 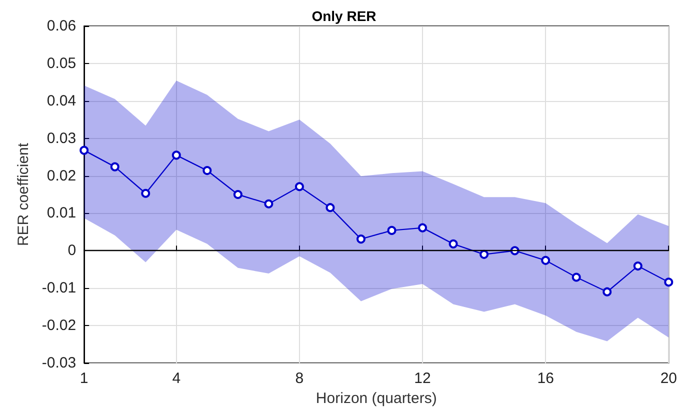 What do you see at coordinates (61, 175) in the screenshot?
I see `y-tick-label: 0.02` at bounding box center [61, 175].